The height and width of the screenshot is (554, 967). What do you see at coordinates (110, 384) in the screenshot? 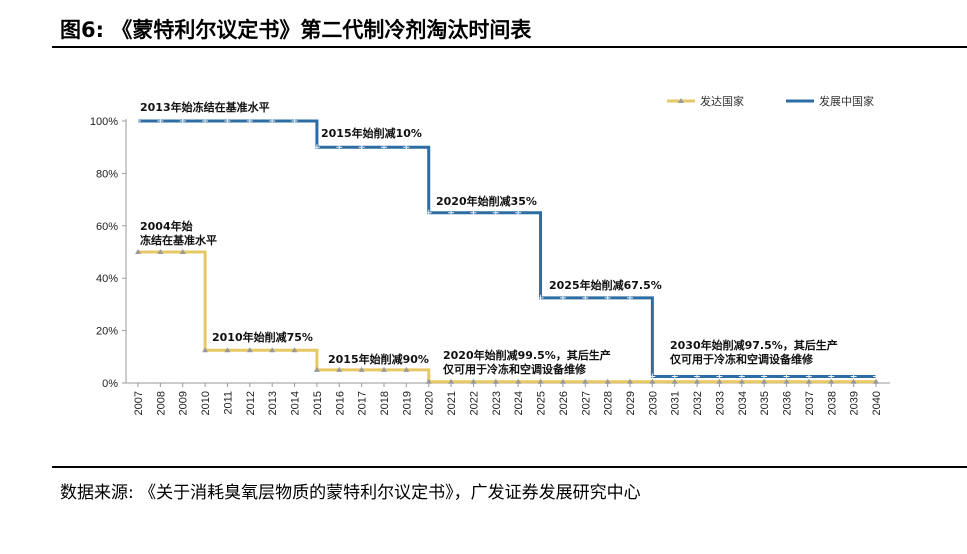
I see `y-tick-label: 0%` at bounding box center [110, 384].